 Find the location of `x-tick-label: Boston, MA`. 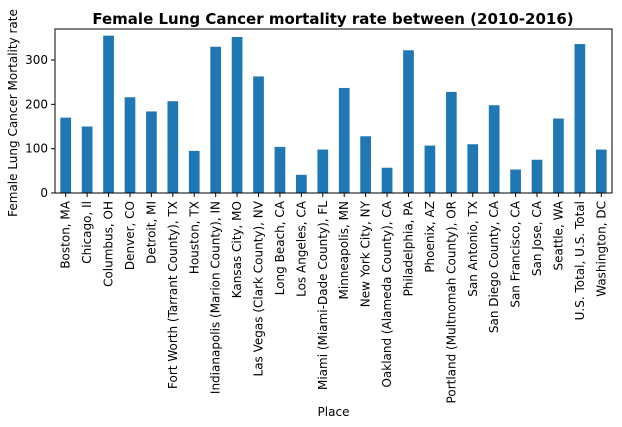

x-tick-label: Boston, MA is located at coordinates (66, 234).